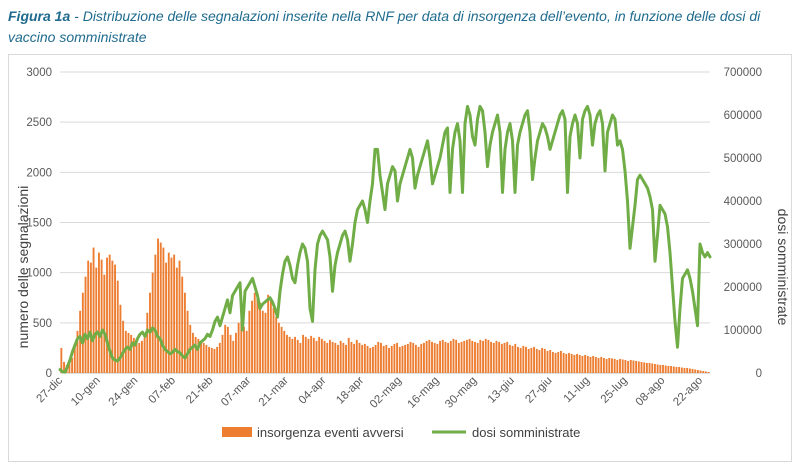  Describe the element at coordinates (49, 374) in the screenshot. I see `left-tick-label: 0` at that location.